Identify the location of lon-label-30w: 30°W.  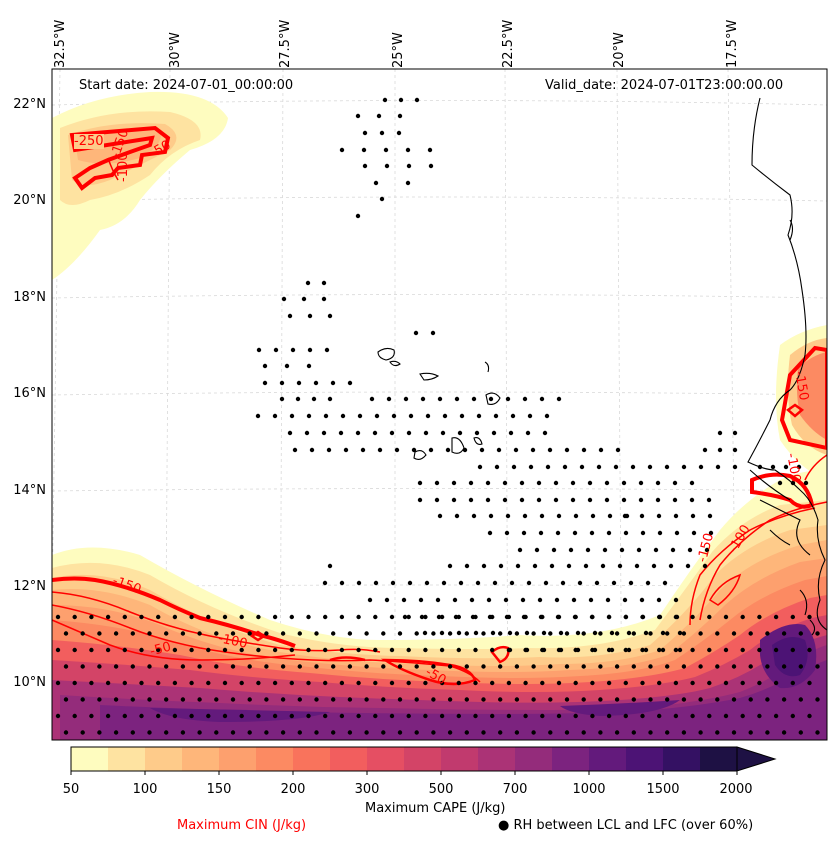
(175, 50).